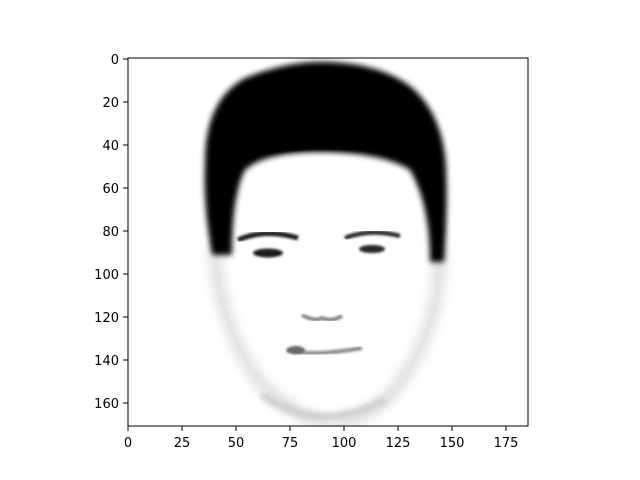 This screenshot has height=480, width=640. Describe the element at coordinates (323, 406) in the screenshot. I see `chin-shadow` at that location.